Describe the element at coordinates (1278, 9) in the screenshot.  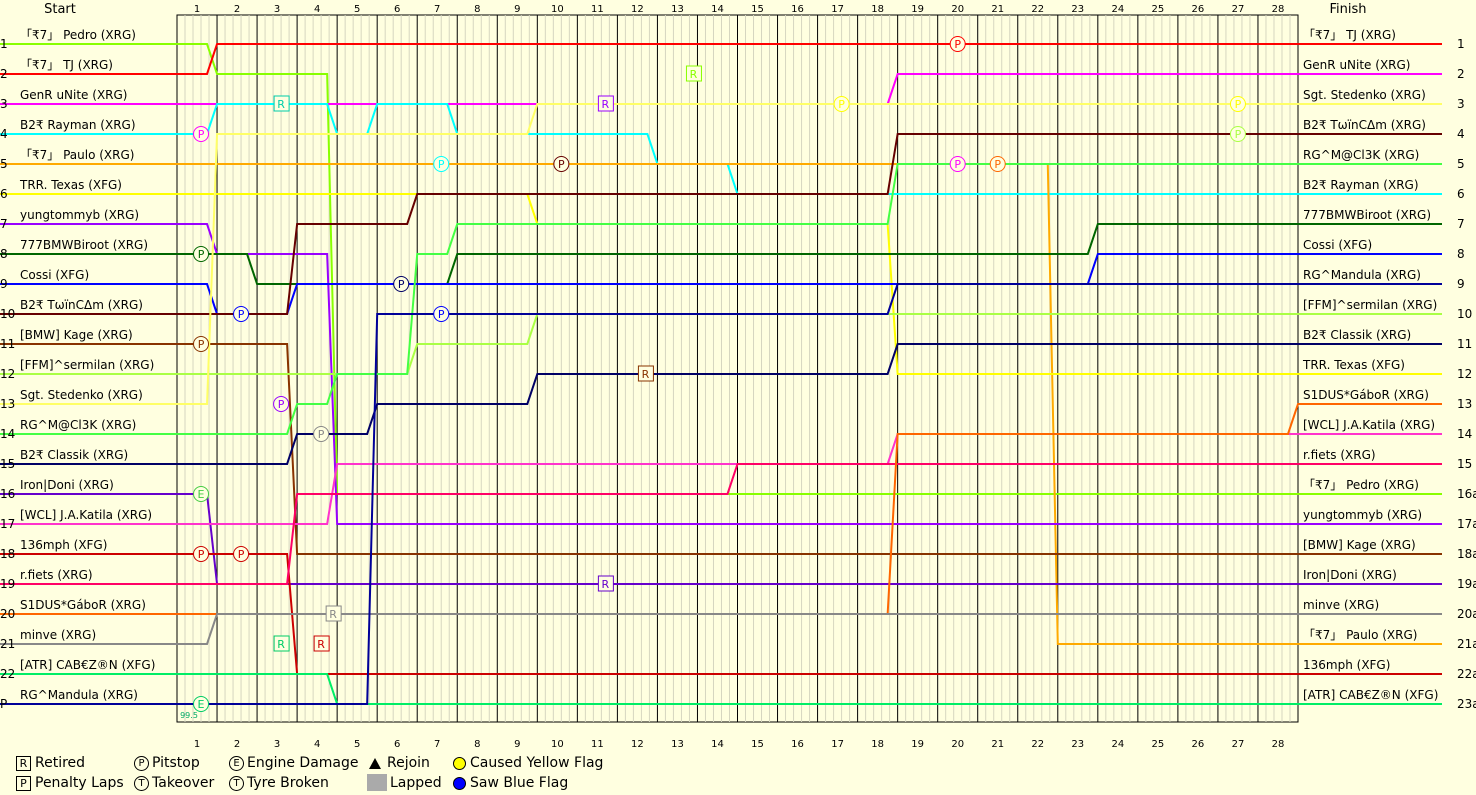
I see `lap-number-top: 28` at that location.